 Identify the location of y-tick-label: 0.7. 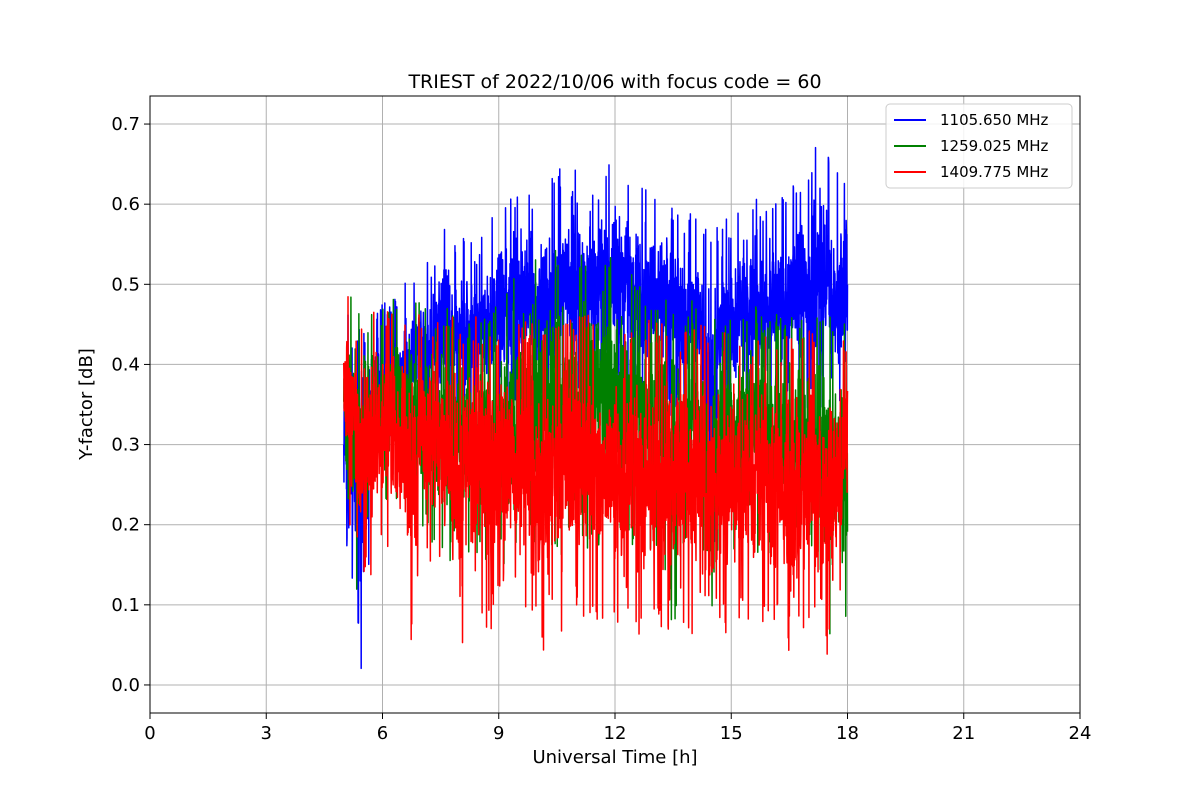
(125, 124).